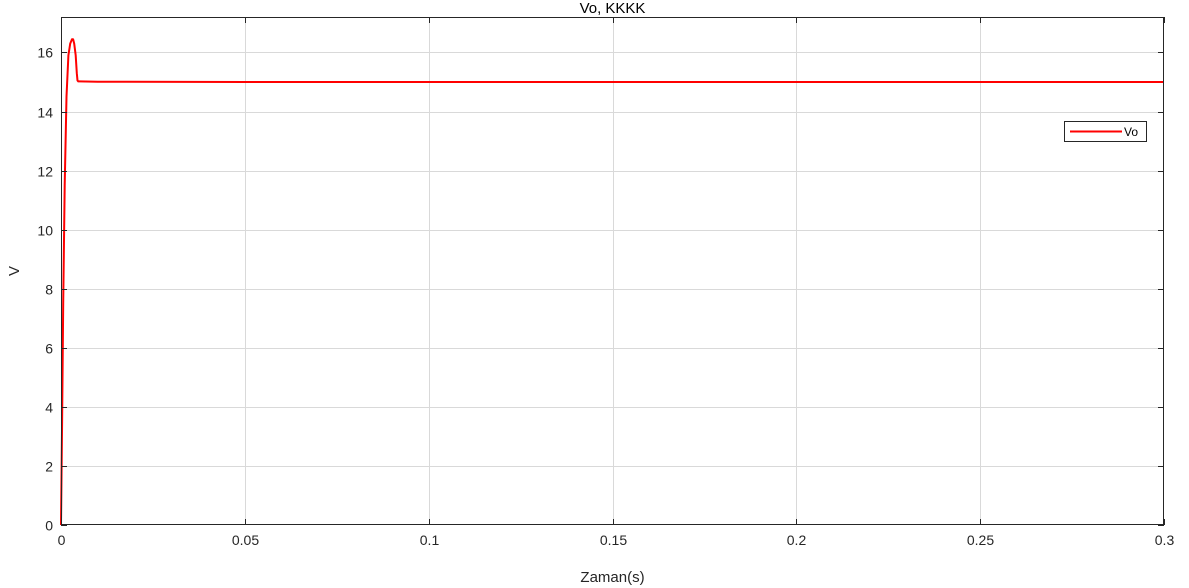 This screenshot has height=588, width=1189. What do you see at coordinates (613, 540) in the screenshot?
I see `x-tick-label: 0.15` at bounding box center [613, 540].